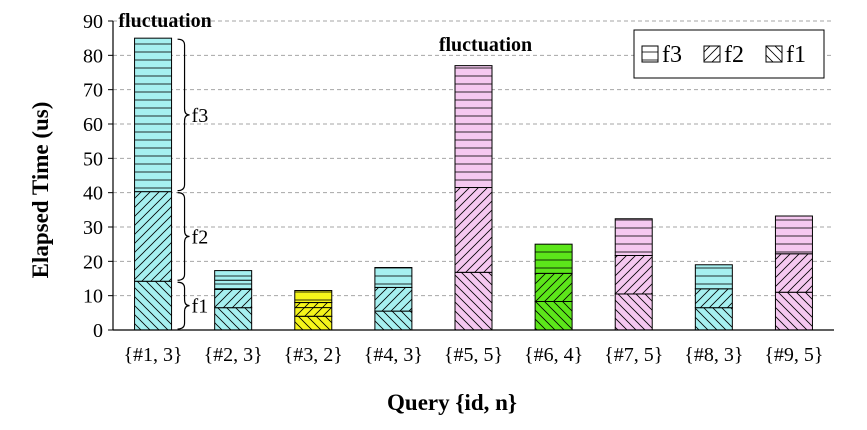  I want to click on legend: f3 f2 f1, so click(729, 54).